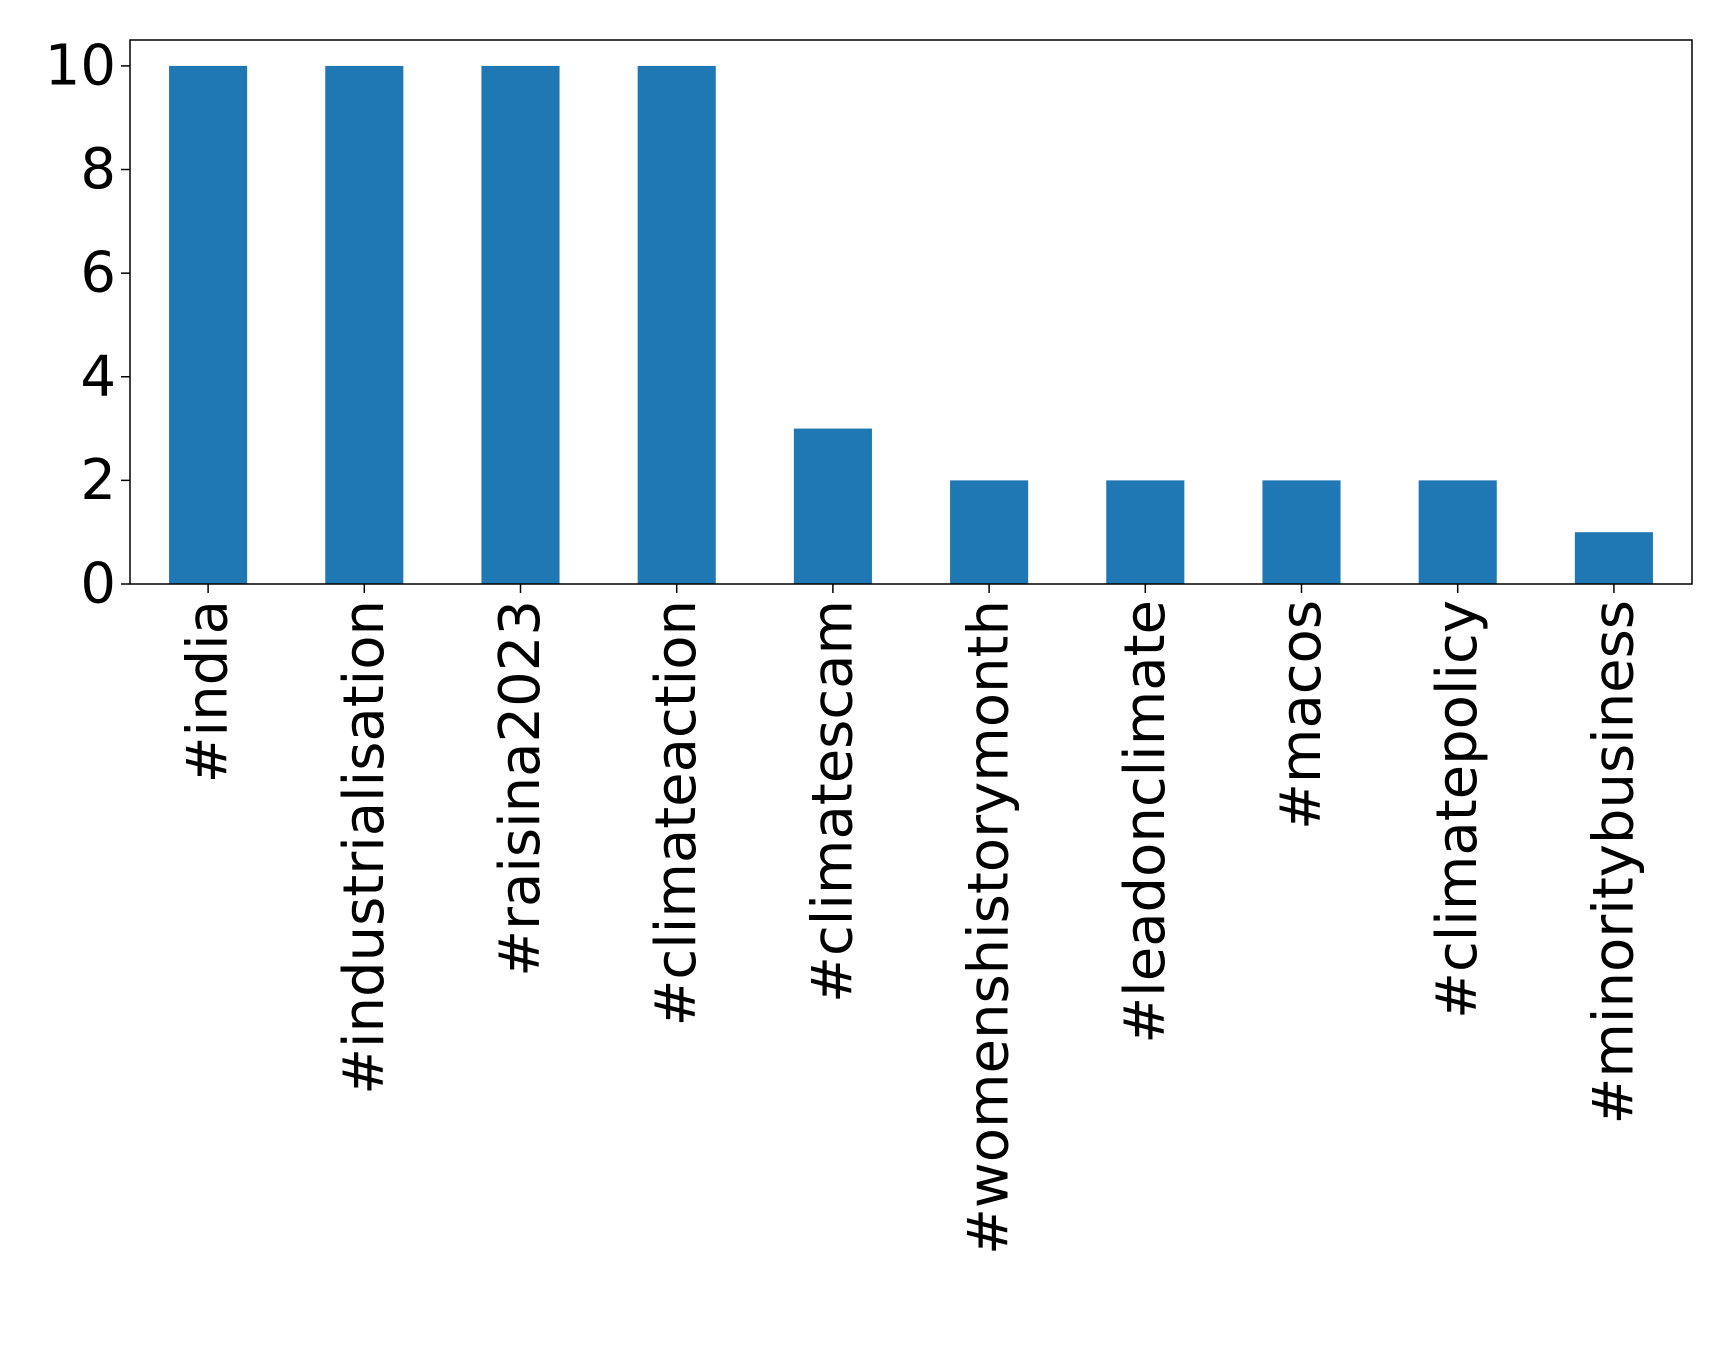 The image size is (1719, 1359). What do you see at coordinates (1145, 822) in the screenshot?
I see `x-tick-label: #leadonclimate` at bounding box center [1145, 822].